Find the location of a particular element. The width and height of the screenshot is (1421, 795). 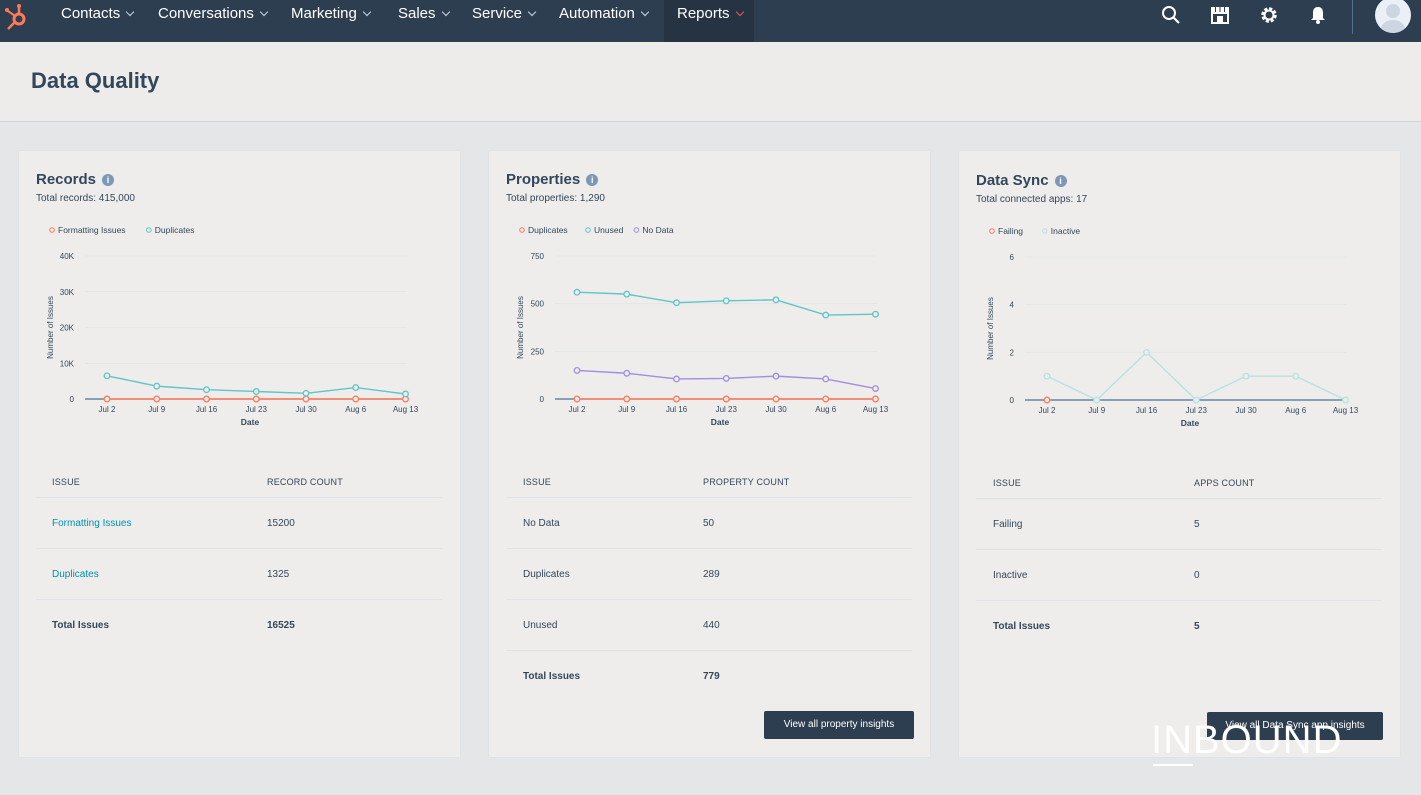

hubspot-logo is located at coordinates (17, 17).